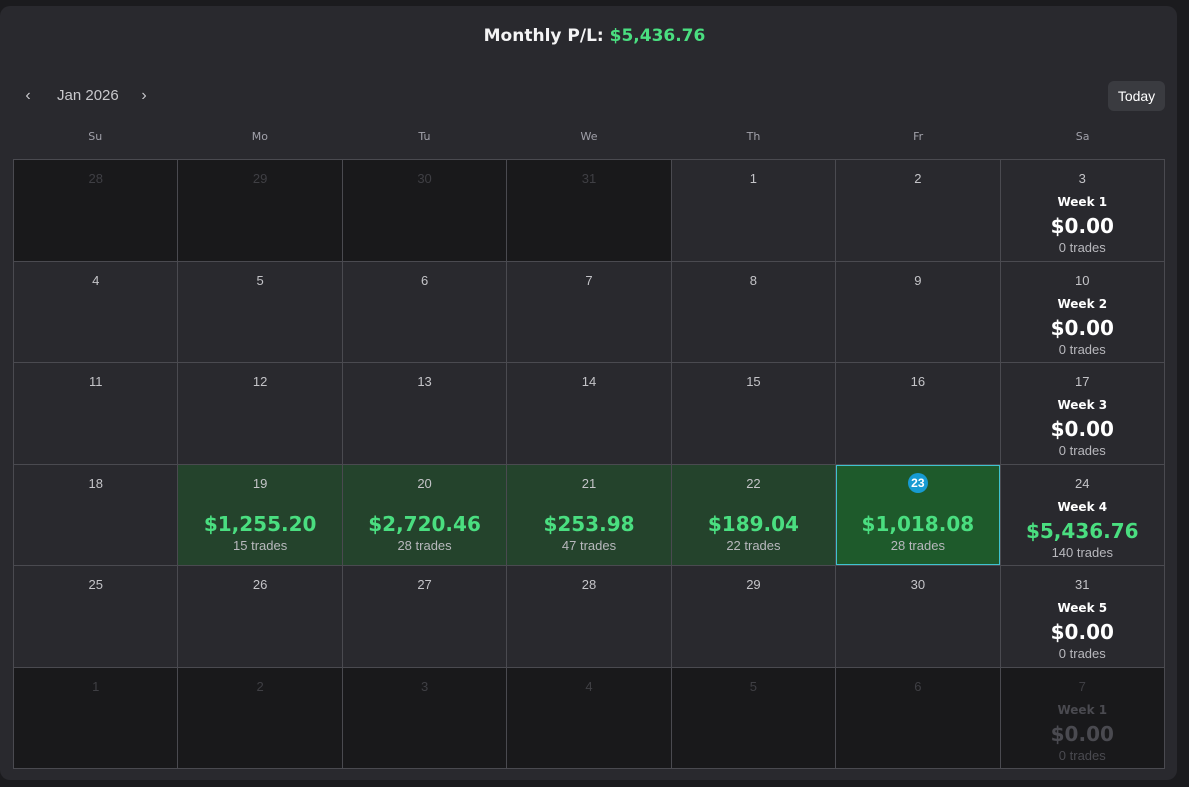 The width and height of the screenshot is (1189, 787). Describe the element at coordinates (96, 413) in the screenshot. I see `calendar-day-cell: 11` at that location.